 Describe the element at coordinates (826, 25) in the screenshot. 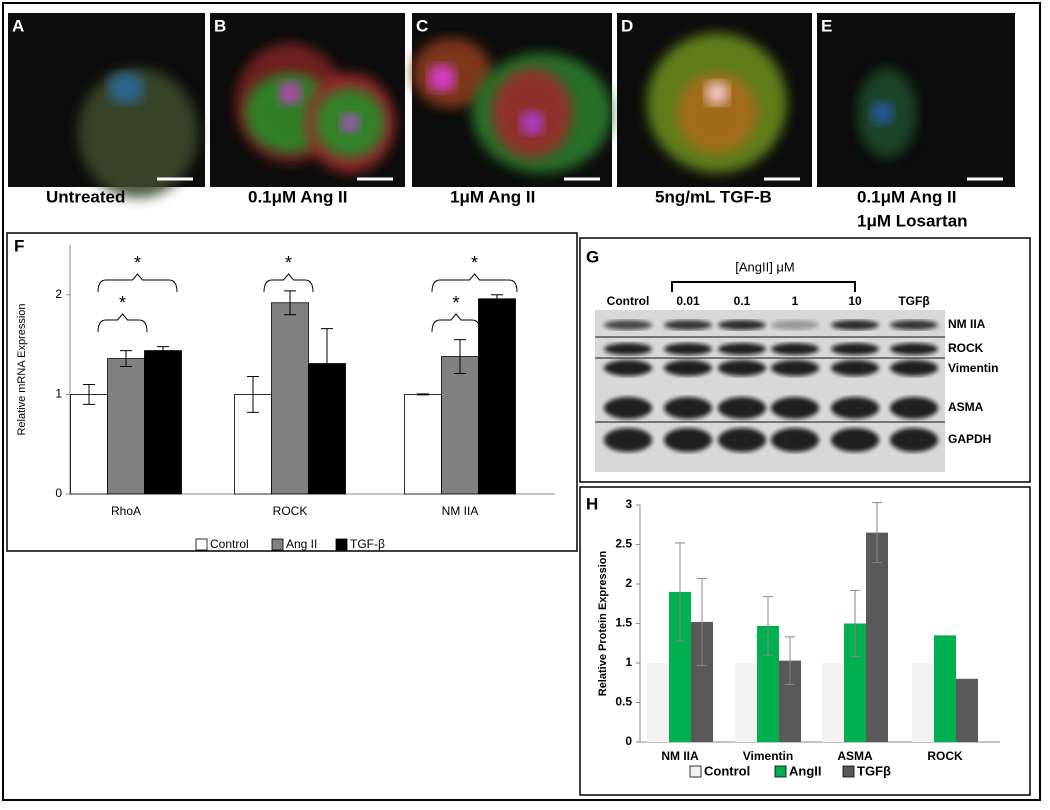

I see `panel-label: E` at that location.